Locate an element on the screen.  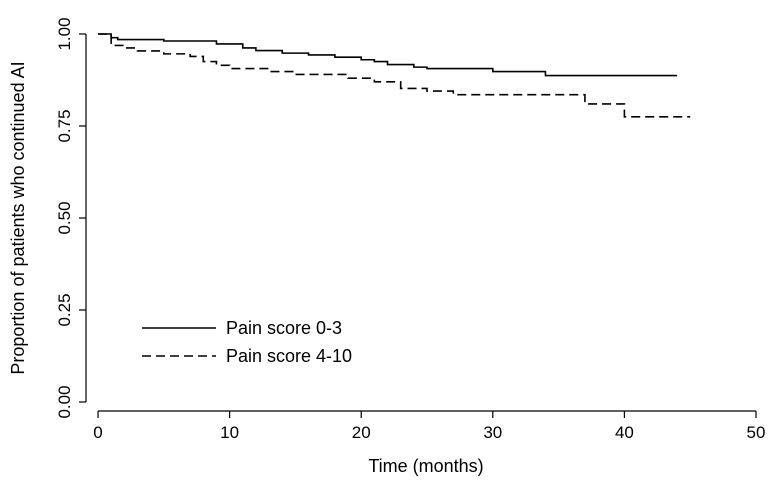
y-tick-label: 0.00 is located at coordinates (64, 401).